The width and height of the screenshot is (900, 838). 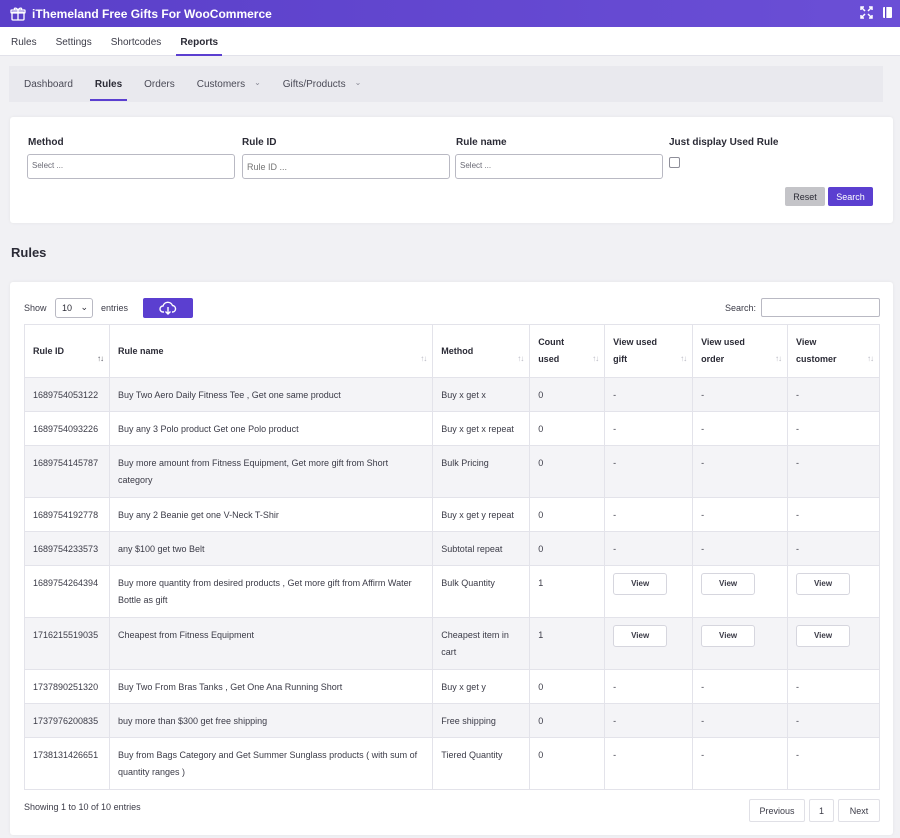 What do you see at coordinates (833, 351) in the screenshot?
I see `column-header-view-customer: View customer ↑↓` at bounding box center [833, 351].